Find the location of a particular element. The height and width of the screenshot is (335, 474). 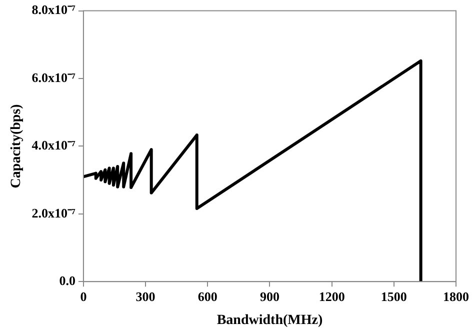

y-tick-label: 6.0x10⁻⁷ is located at coordinates (54, 77).